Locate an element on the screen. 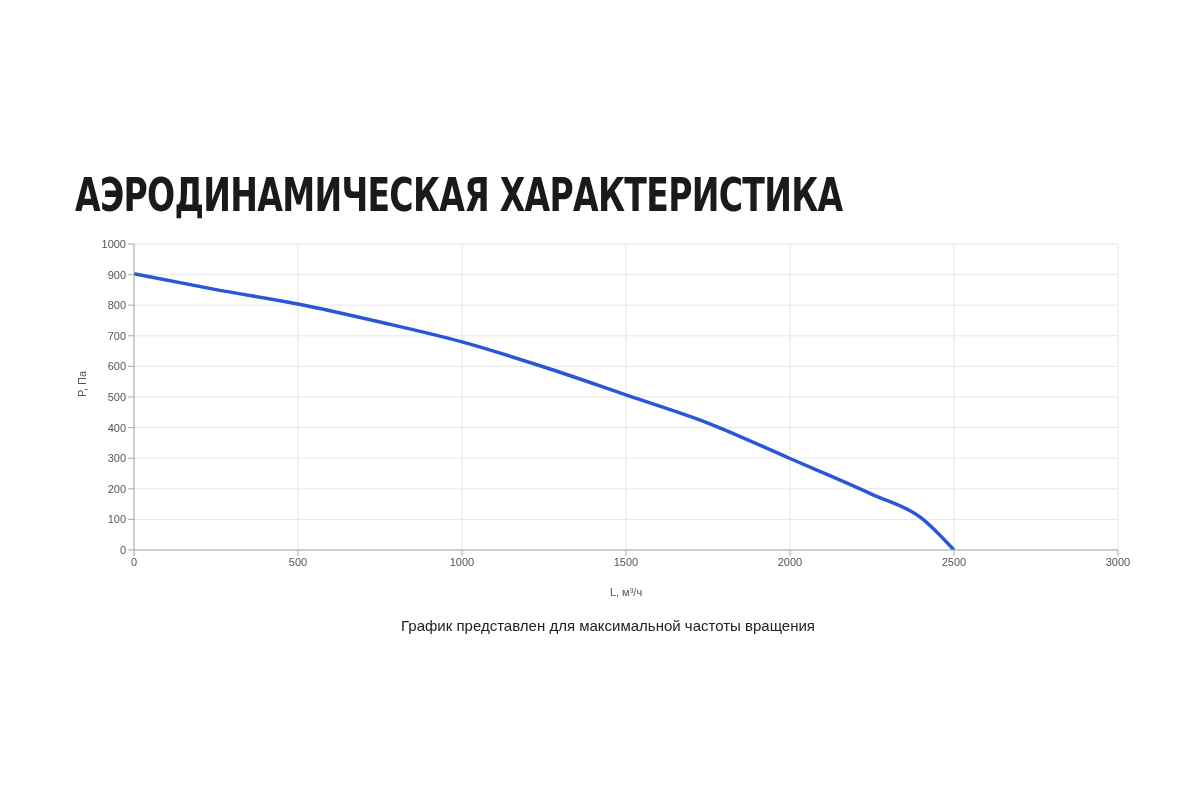 This screenshot has width=1200, height=800. x-tick-label: 1500 is located at coordinates (626, 561).